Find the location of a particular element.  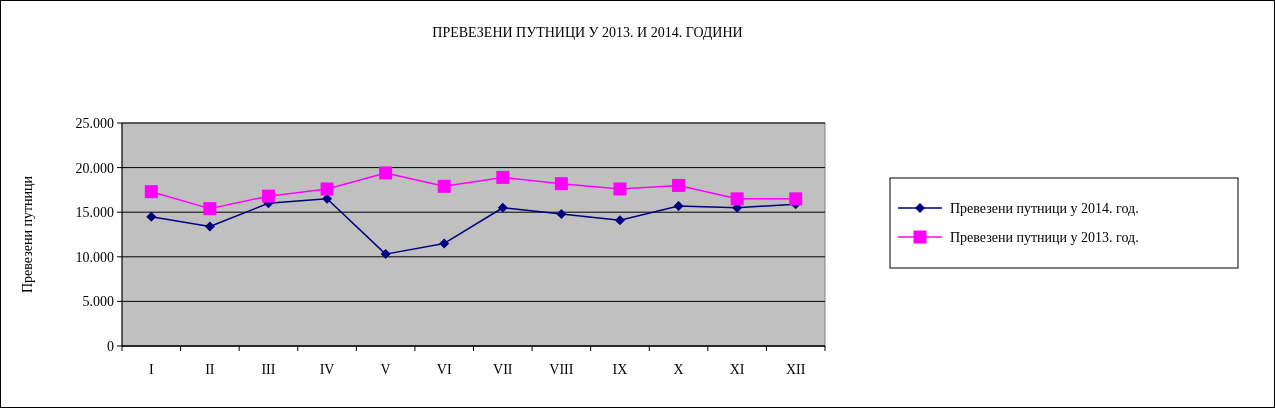

x-tick-label: IX is located at coordinates (620, 369).